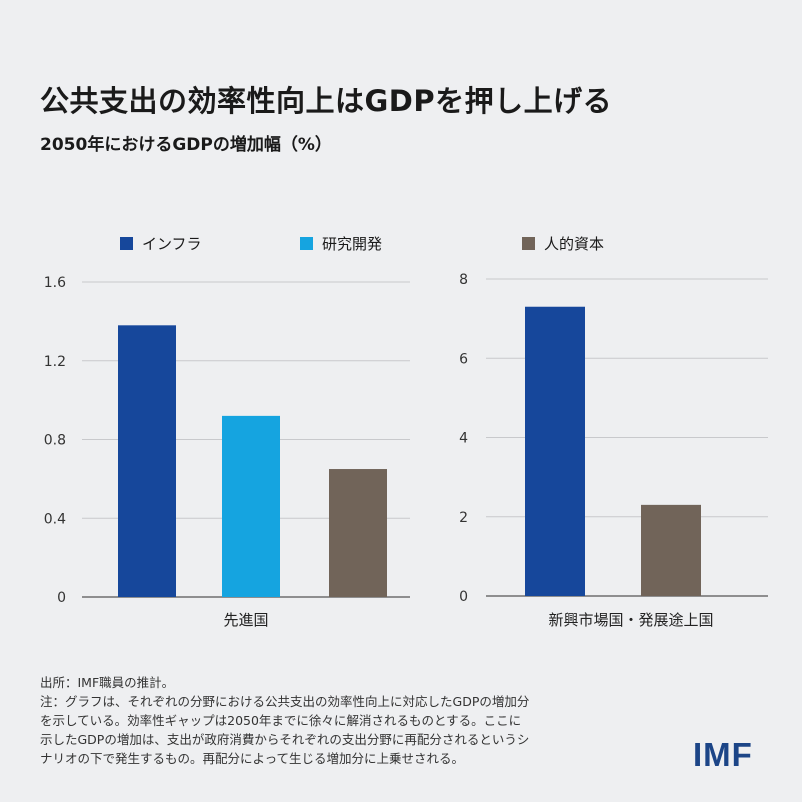 The width and height of the screenshot is (802, 802). I want to click on y-tick-label: 2, so click(463, 518).